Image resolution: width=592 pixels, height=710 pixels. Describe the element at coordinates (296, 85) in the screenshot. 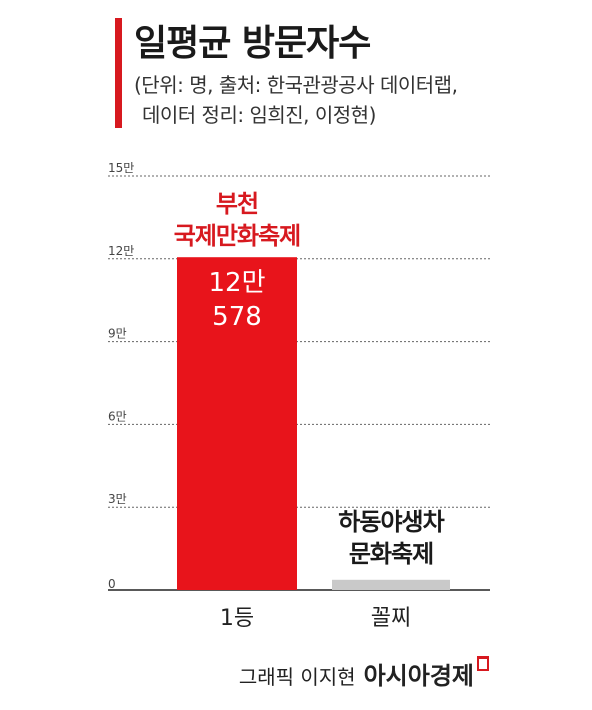

I see `subtitle-line-1: (단위: 명, 출처: 한국관광공사 데이터랩,` at that location.